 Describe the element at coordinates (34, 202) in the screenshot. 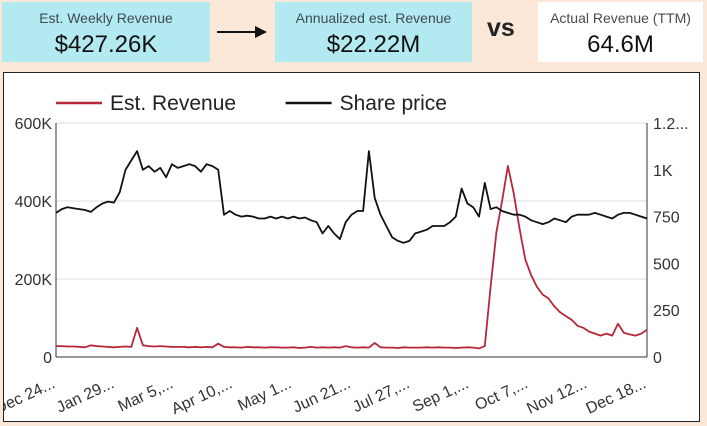

I see `y-left-tick-label: 400K` at that location.